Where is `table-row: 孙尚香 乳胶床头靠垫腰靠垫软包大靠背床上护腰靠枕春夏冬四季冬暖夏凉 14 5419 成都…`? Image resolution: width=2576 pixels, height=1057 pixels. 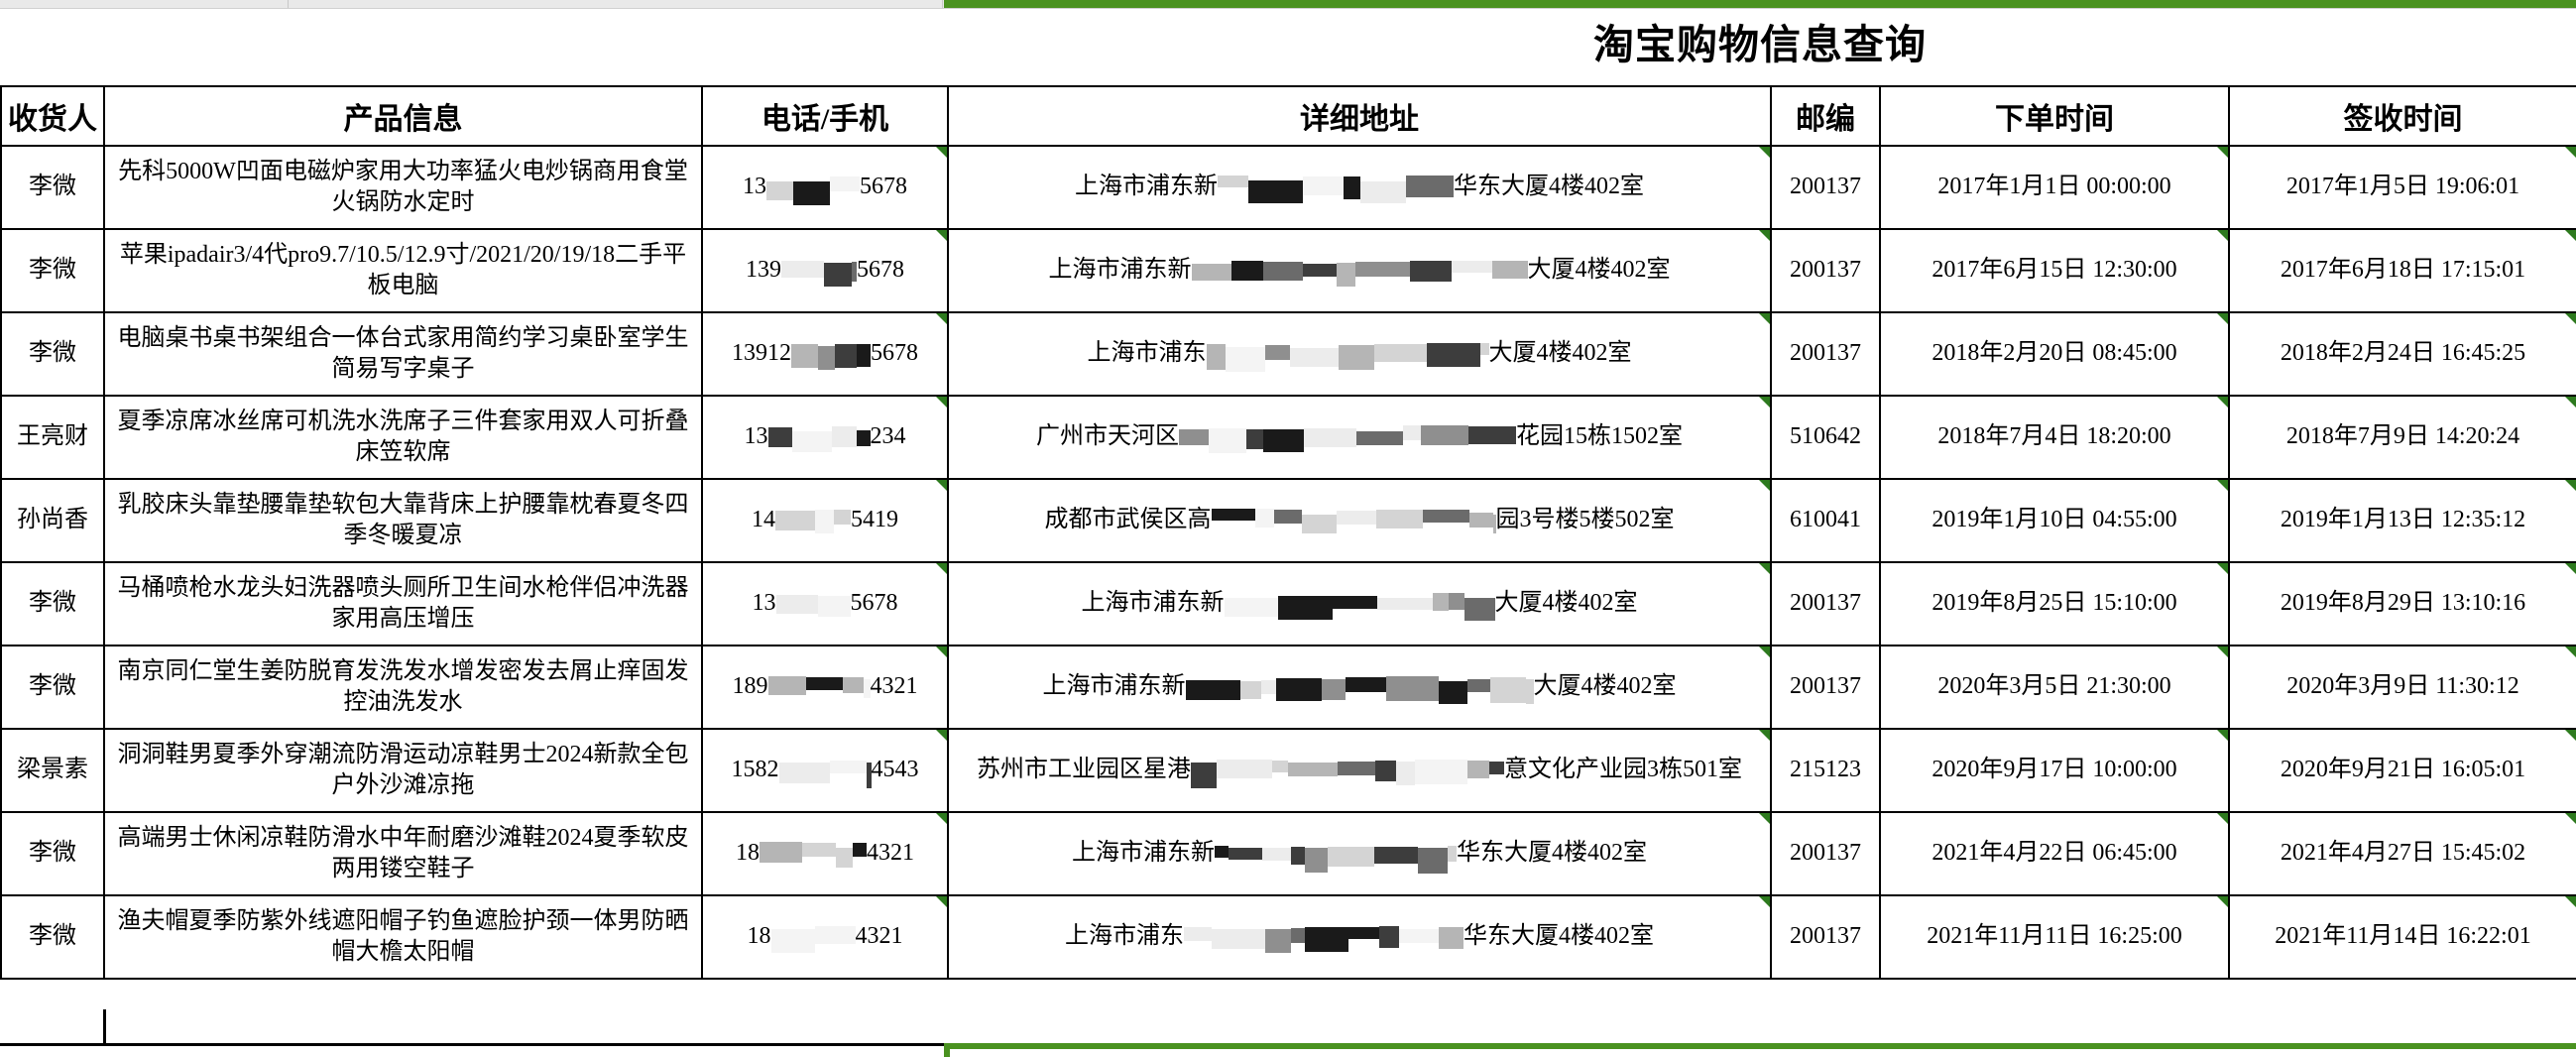 table-row: 孙尚香 乳胶床头靠垫腰靠垫软包大靠背床上护腰靠枕春夏冬四季冬暖夏凉 14 5419 成都… is located at coordinates (1288, 520).